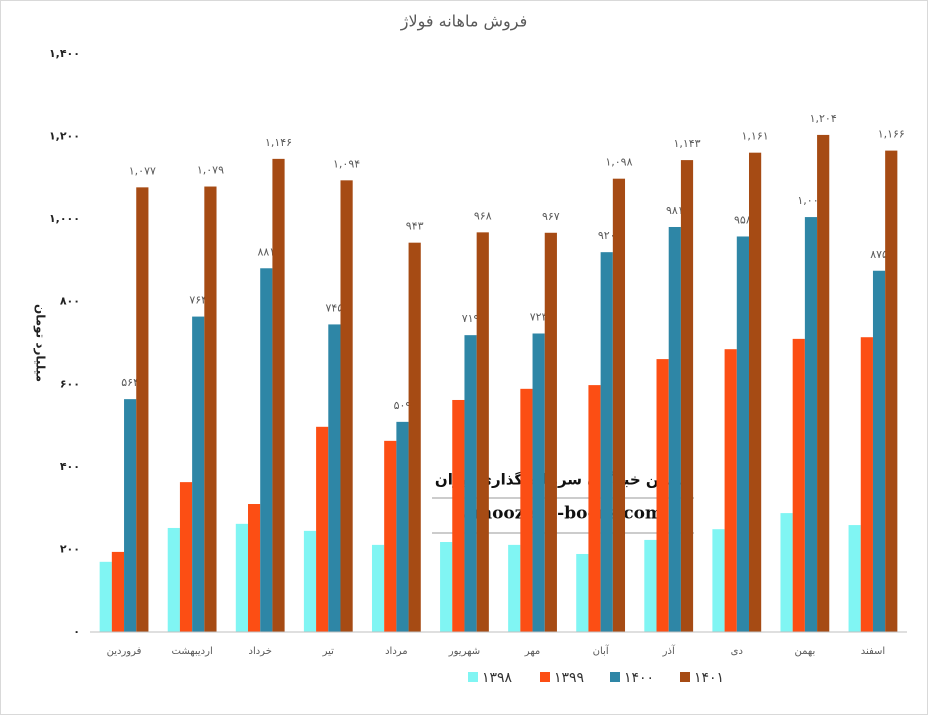 This screenshot has width=928, height=715. Describe the element at coordinates (823, 118) in the screenshot. I see `data-label: ۱,۲۰۴` at that location.